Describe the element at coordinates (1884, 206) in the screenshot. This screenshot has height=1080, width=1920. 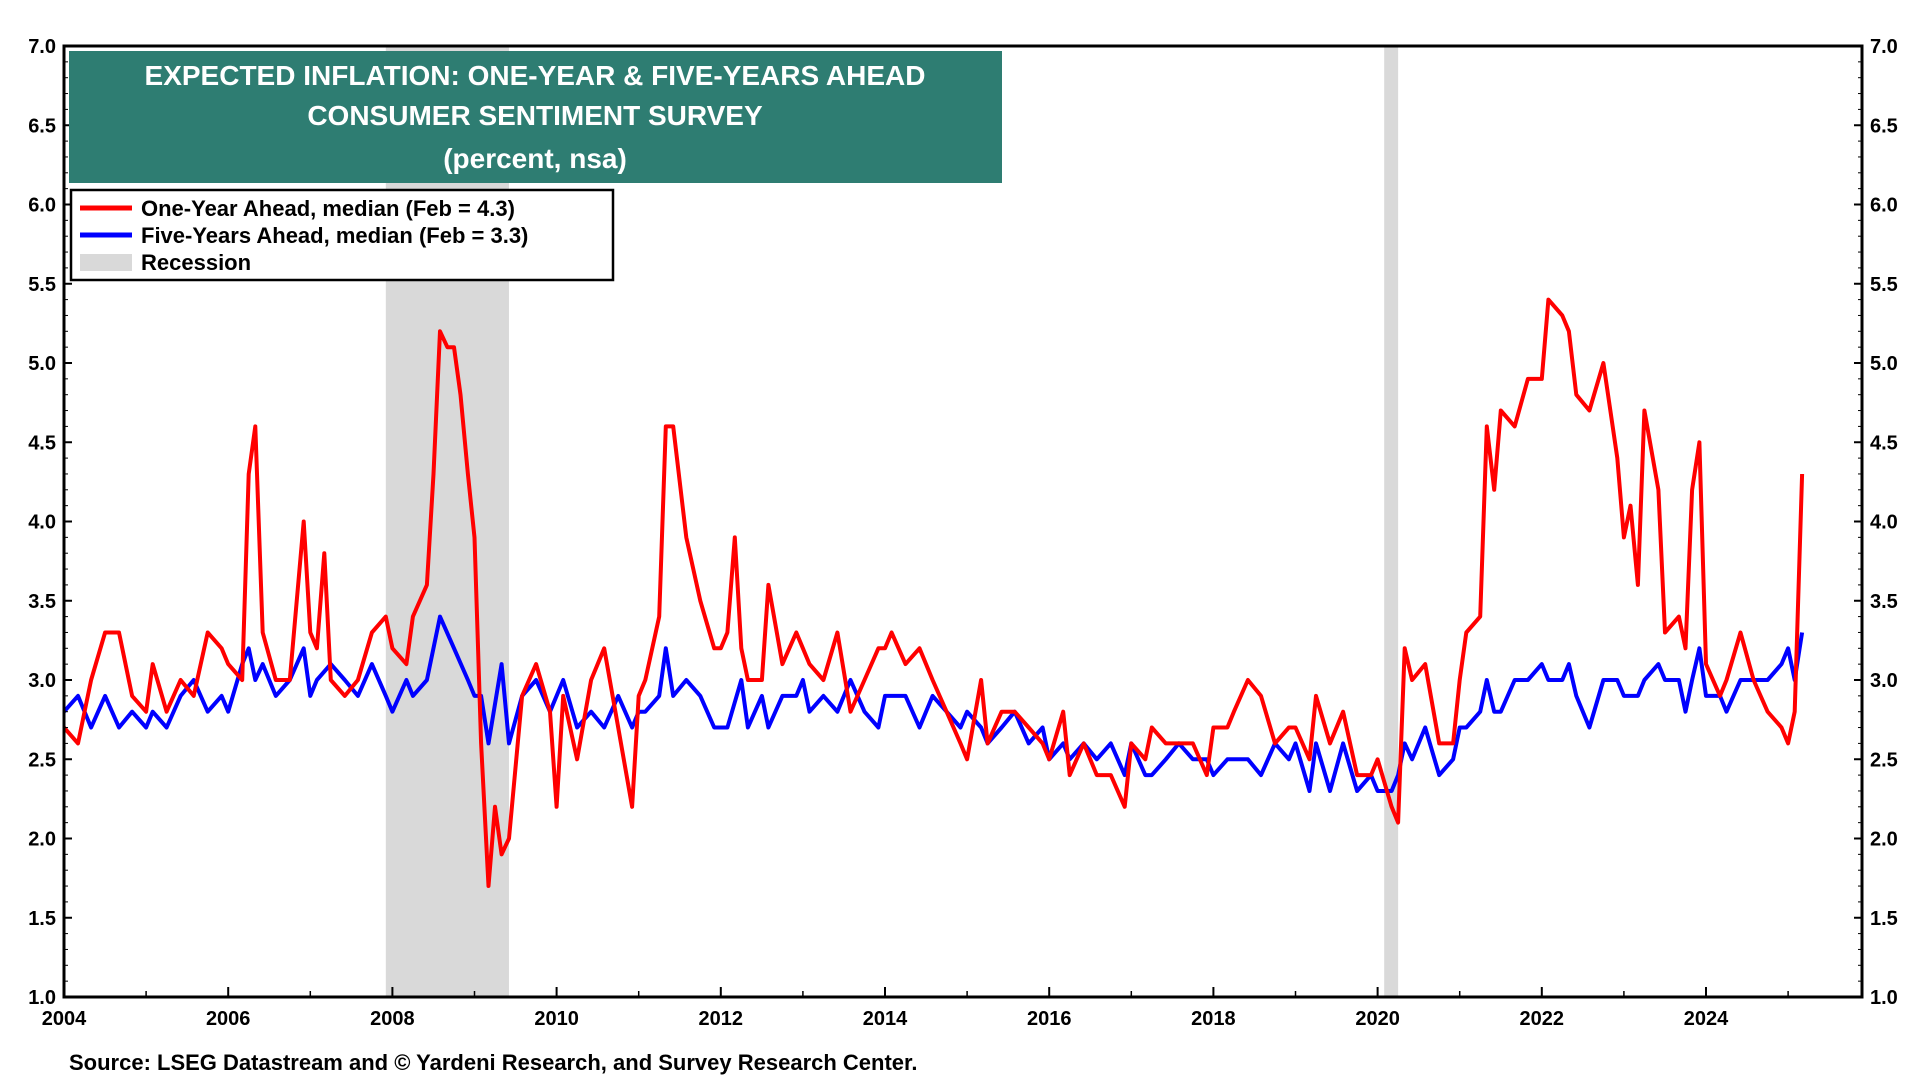
I see `y-tick-label-right: 6.0` at that location.